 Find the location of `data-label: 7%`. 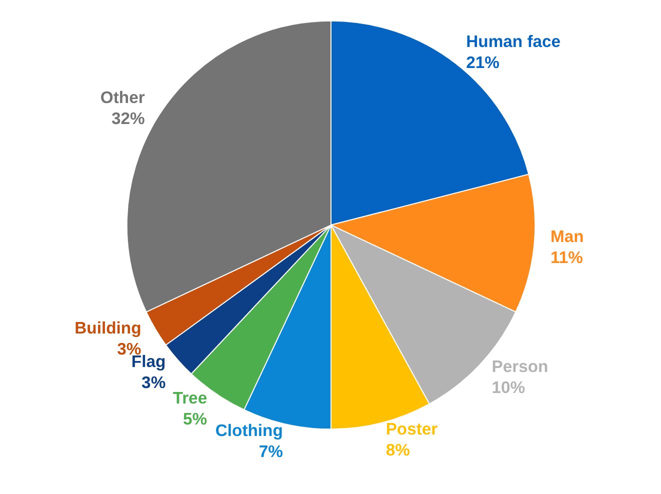

data-label: 7% is located at coordinates (271, 452).